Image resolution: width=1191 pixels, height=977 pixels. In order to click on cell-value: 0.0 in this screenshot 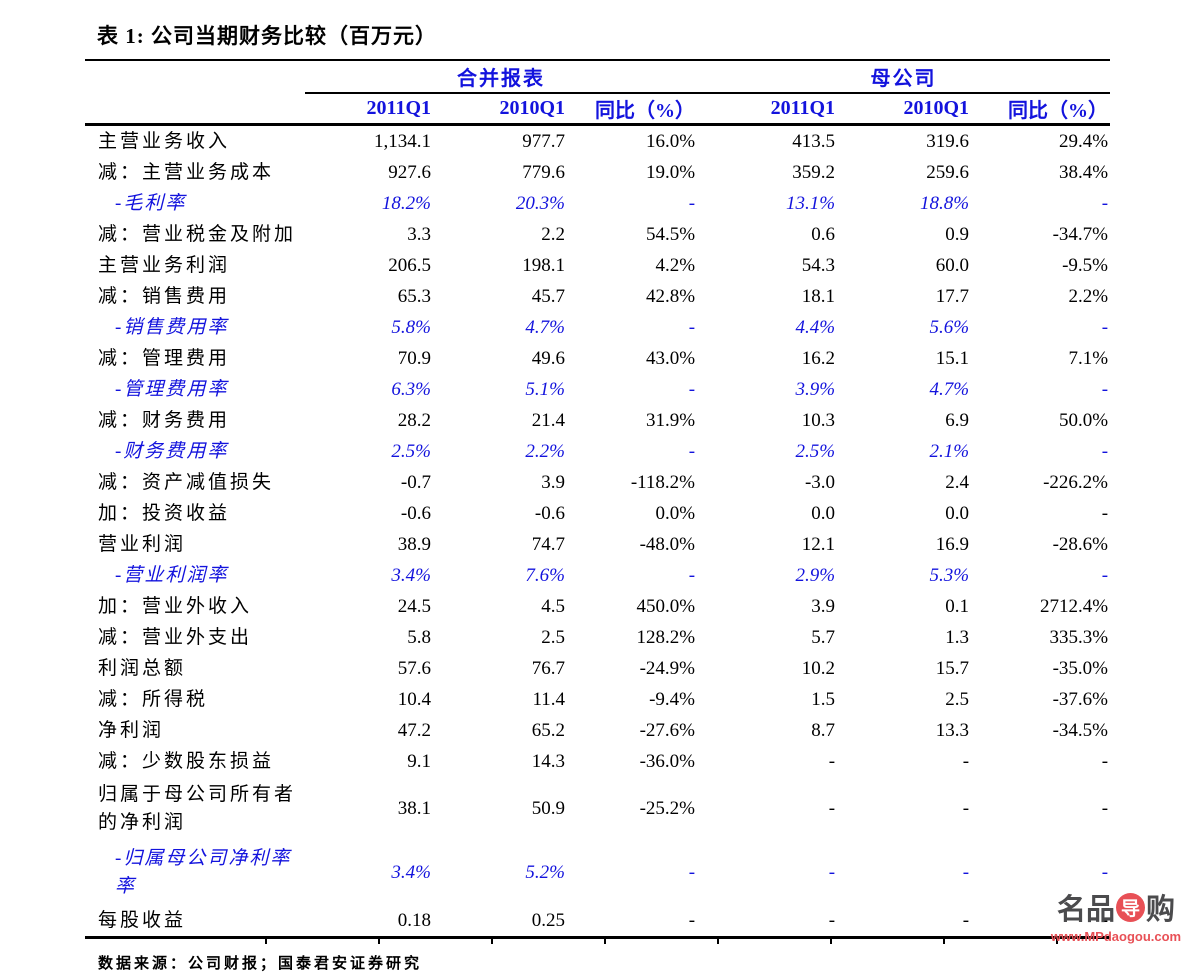, I will do `click(957, 513)`.